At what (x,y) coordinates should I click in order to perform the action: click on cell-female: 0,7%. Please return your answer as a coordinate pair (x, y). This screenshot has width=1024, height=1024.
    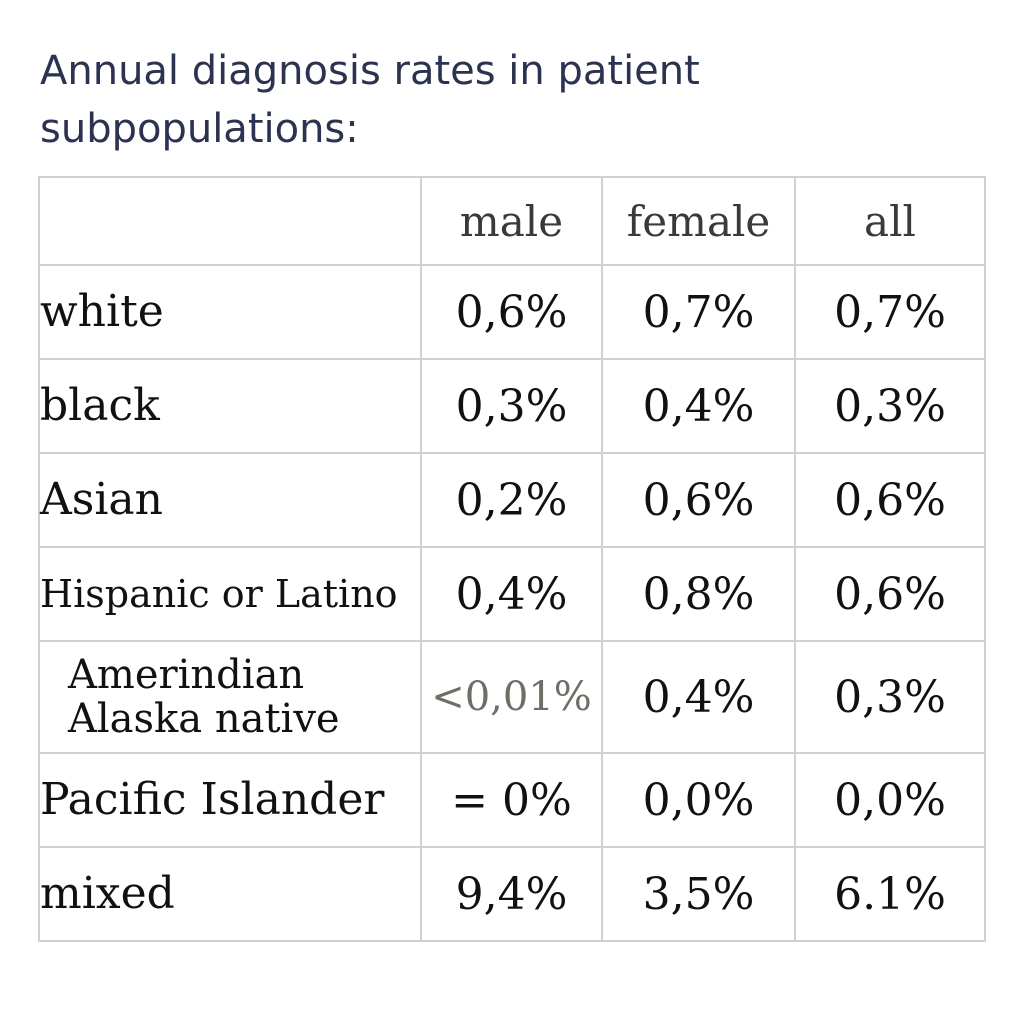
    Looking at the image, I should click on (698, 312).